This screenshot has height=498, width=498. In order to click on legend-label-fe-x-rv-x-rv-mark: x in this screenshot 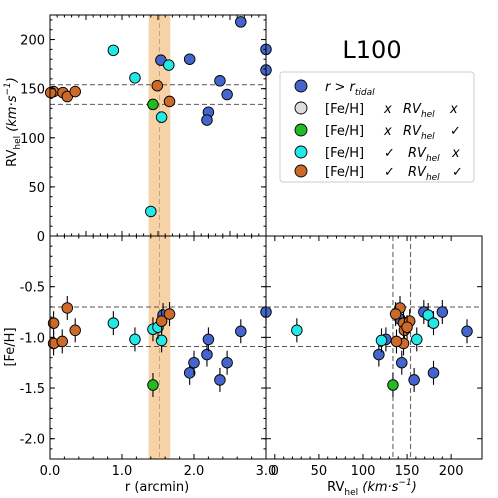, I will do `click(453, 109)`.